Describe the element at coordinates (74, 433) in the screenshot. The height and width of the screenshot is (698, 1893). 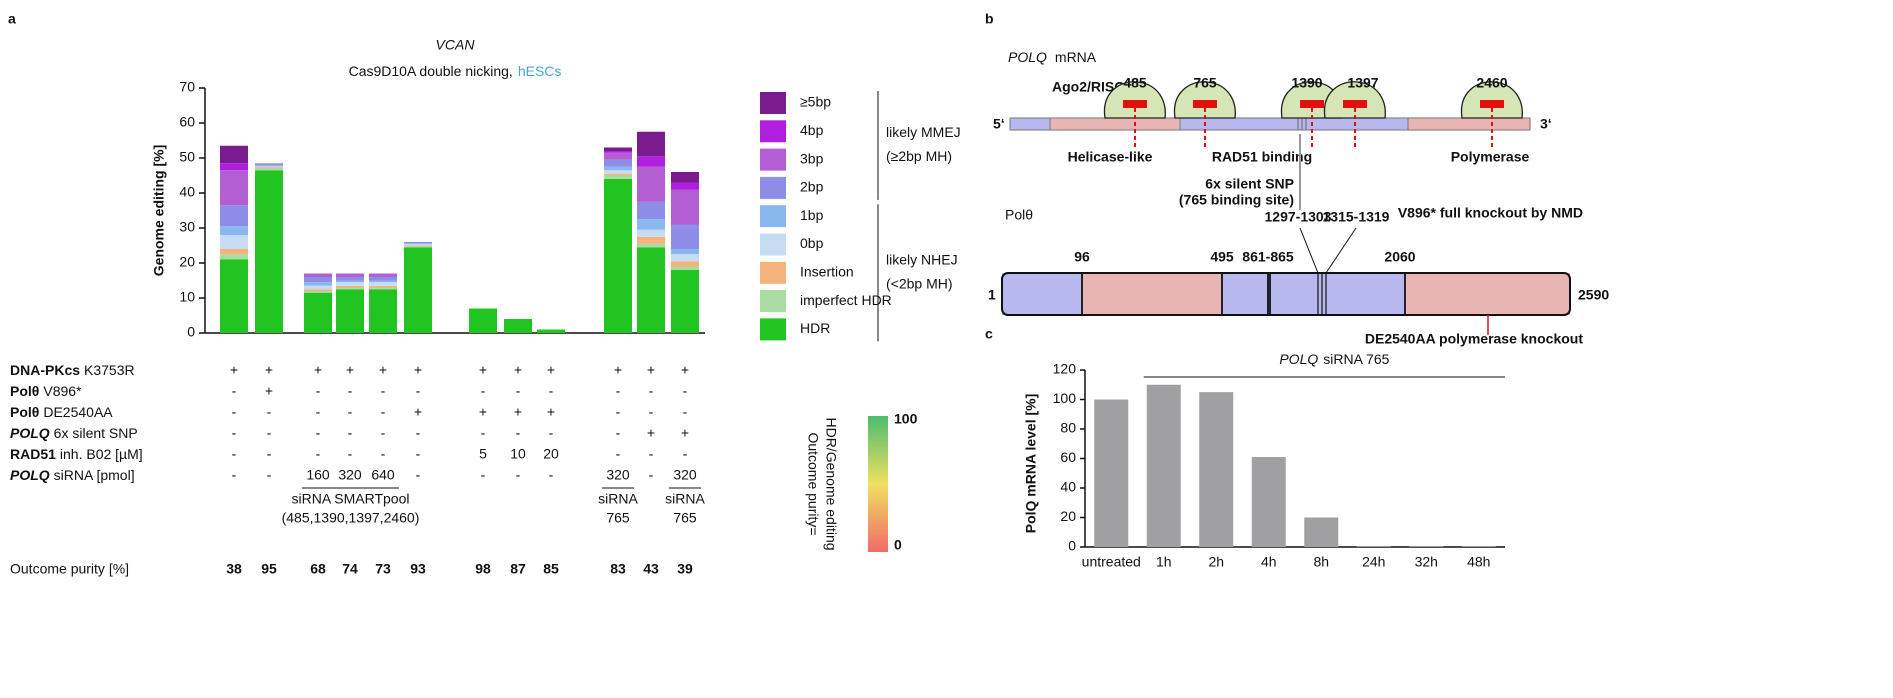
I see `condition-label: POLQ 6x silent SNP` at that location.